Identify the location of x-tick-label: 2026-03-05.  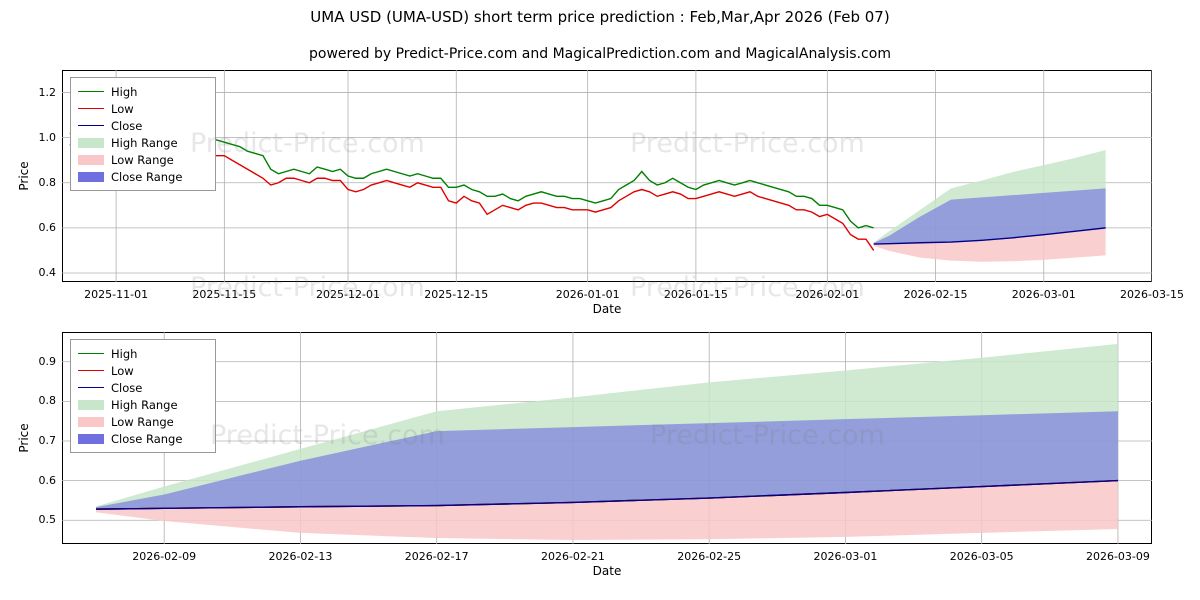
(981, 556).